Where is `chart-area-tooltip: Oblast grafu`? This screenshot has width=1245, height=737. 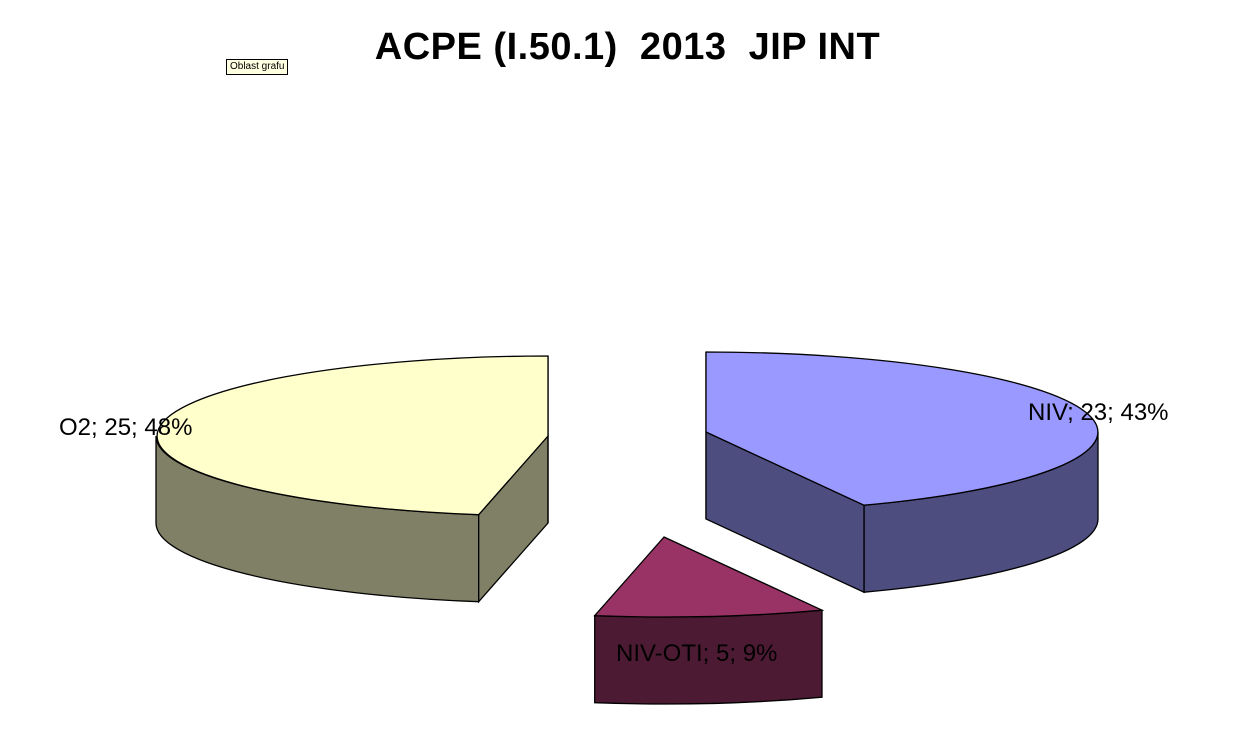 chart-area-tooltip: Oblast grafu is located at coordinates (257, 67).